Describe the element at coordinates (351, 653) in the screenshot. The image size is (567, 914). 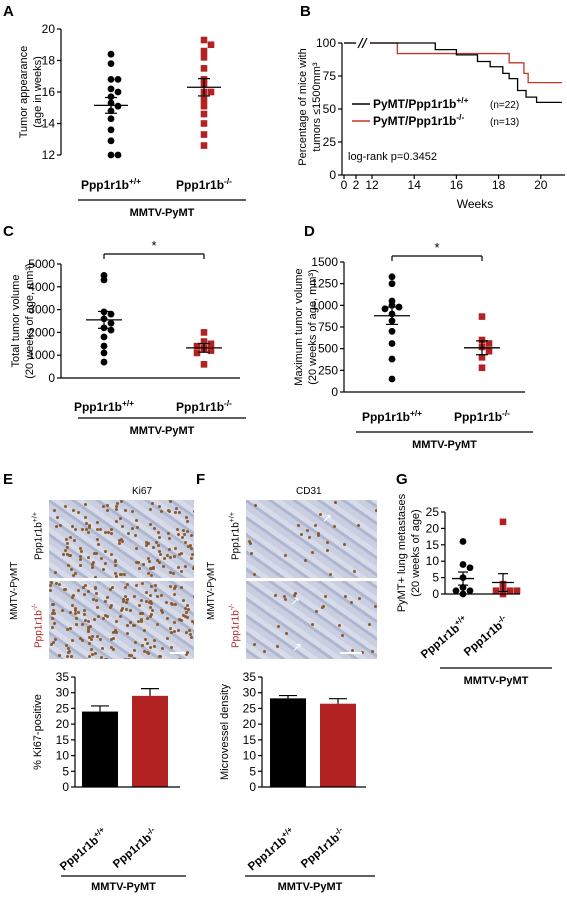
I see `panel-F-scale-bar` at that location.